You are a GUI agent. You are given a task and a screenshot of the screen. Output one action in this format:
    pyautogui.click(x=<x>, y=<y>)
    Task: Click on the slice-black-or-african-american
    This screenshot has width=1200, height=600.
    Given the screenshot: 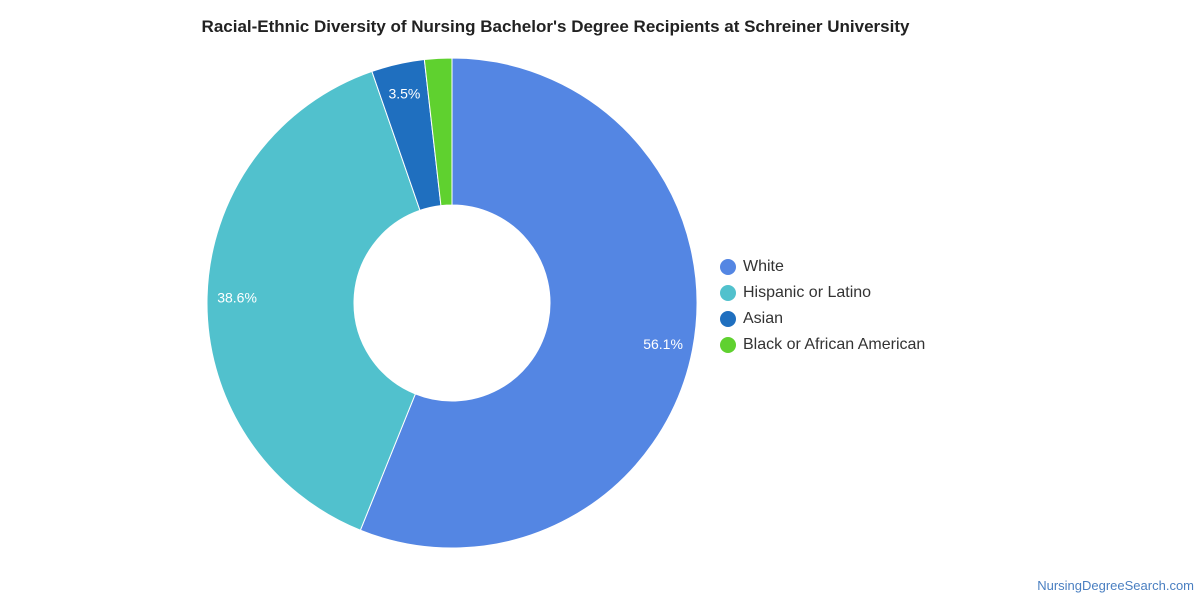 What is the action you would take?
    pyautogui.click(x=438, y=132)
    